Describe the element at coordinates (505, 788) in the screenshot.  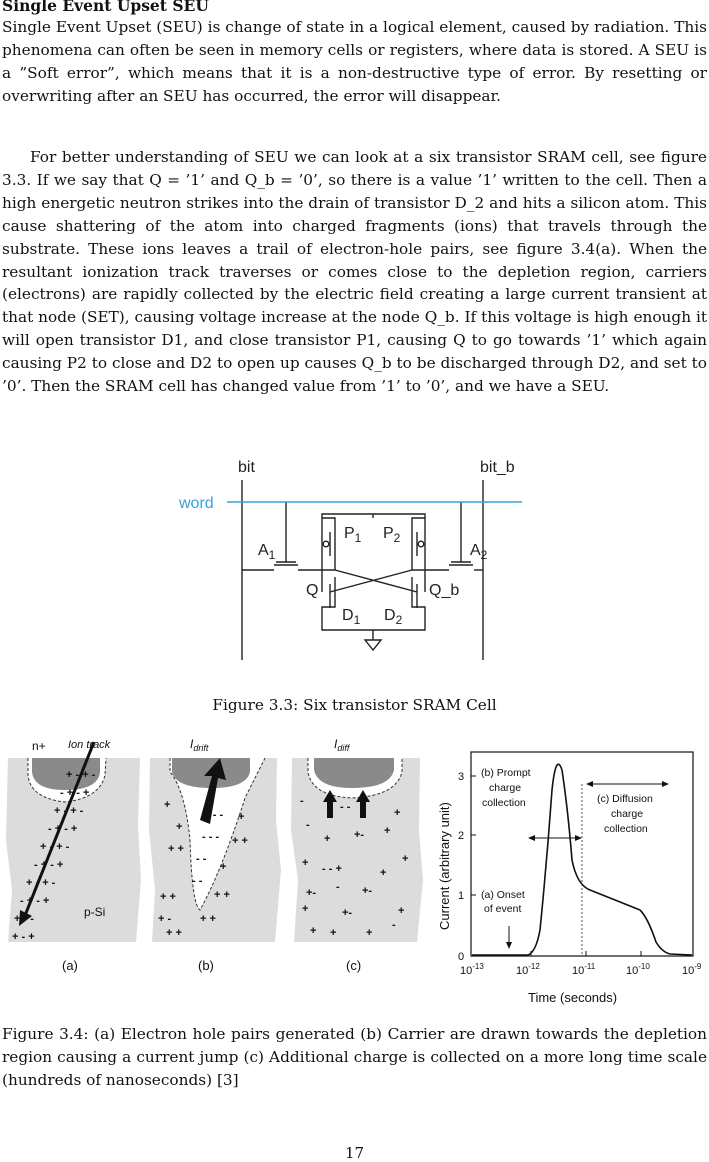
I see `ann-b-line2: charge` at that location.